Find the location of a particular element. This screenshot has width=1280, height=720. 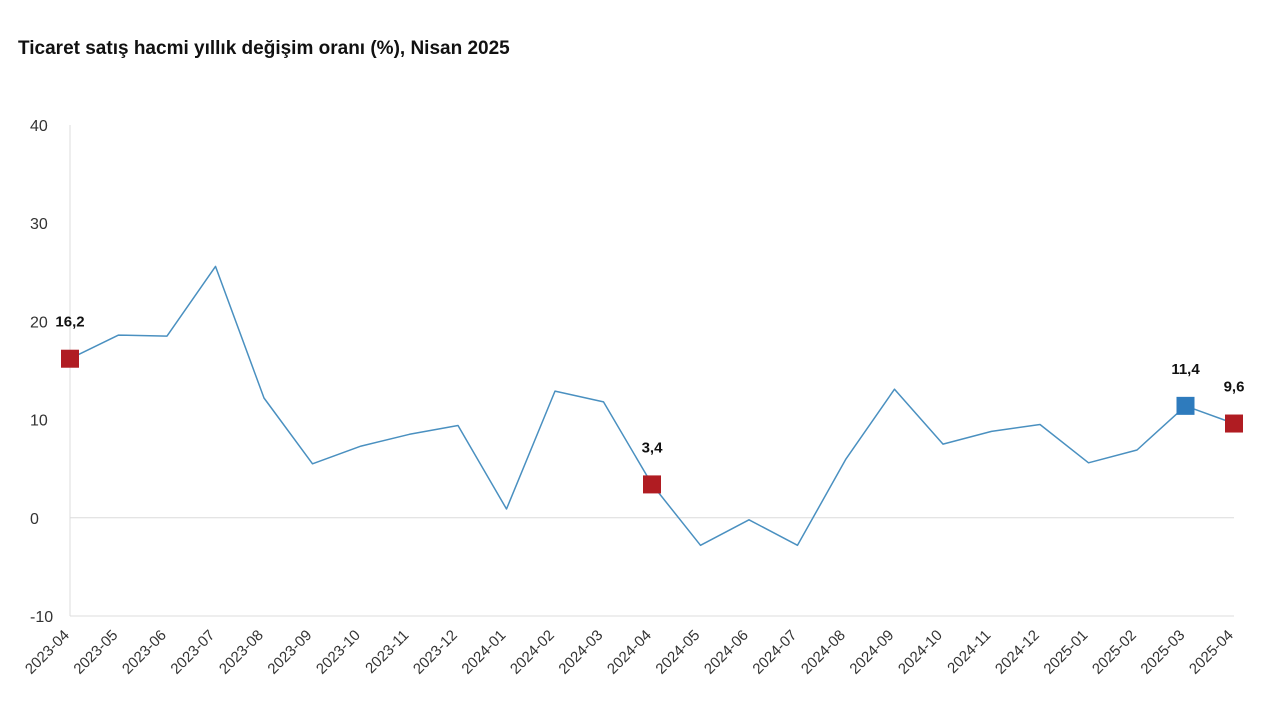

x-tick-label: 2025-03 is located at coordinates (1162, 652).